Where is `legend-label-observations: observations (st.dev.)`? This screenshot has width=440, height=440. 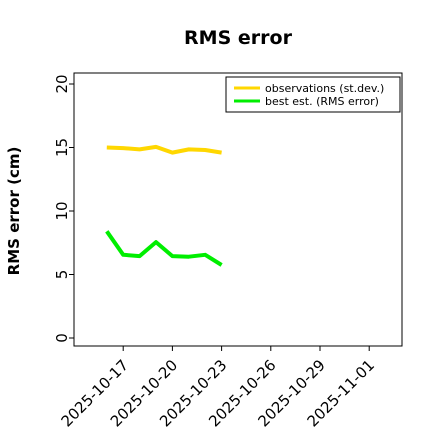
legend-label-observations: observations (st.dev.) is located at coordinates (324, 88).